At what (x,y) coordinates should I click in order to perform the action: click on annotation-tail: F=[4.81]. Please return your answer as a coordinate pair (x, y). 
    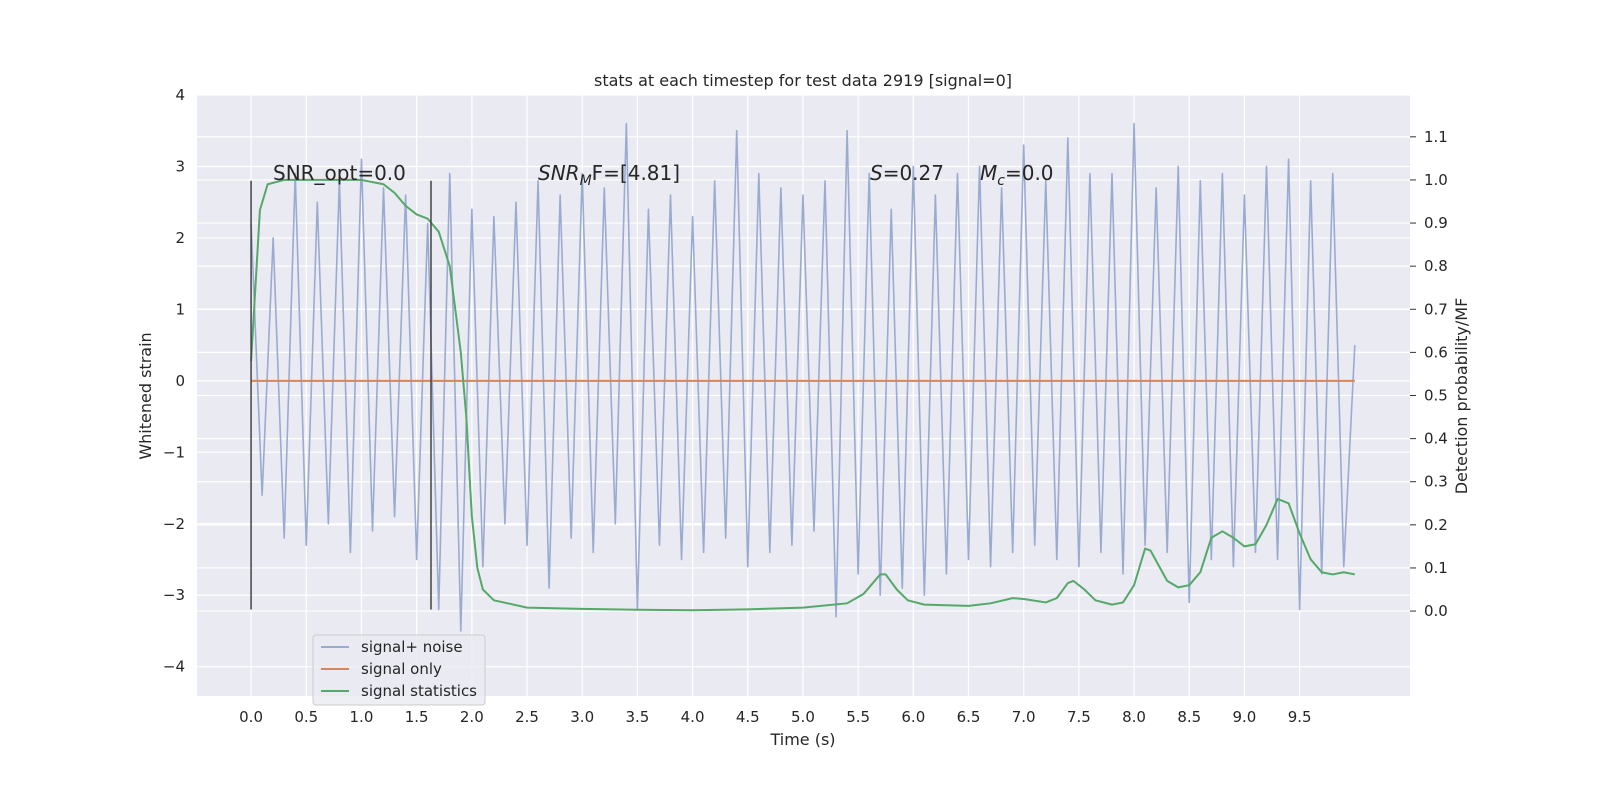
    Looking at the image, I should click on (636, 173).